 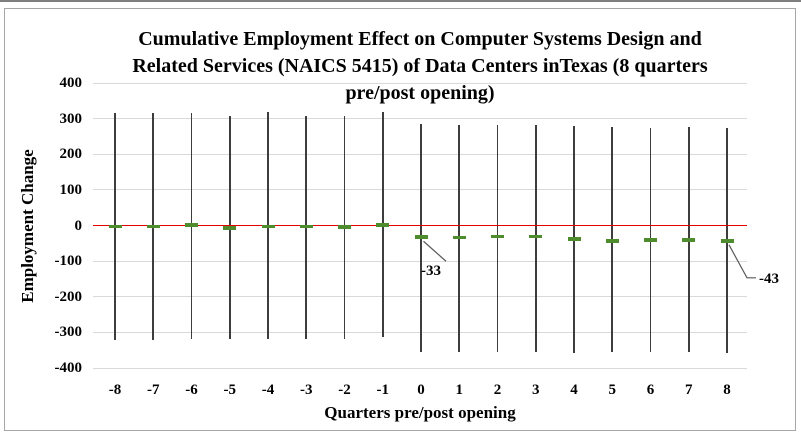 What do you see at coordinates (459, 390) in the screenshot?
I see `x-tick-label: 1` at bounding box center [459, 390].